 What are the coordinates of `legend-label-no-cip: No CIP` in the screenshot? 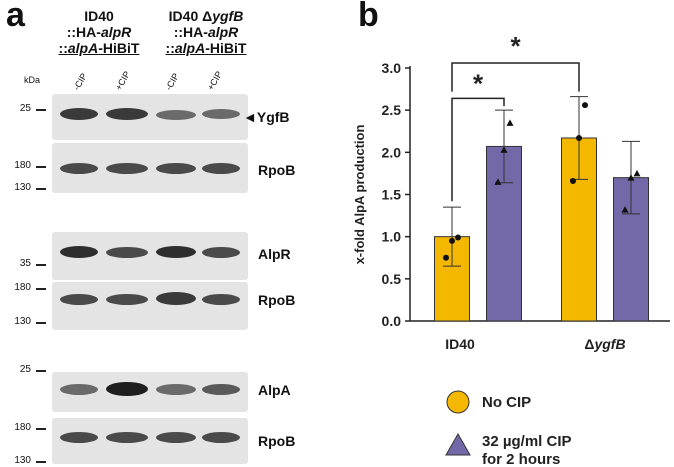 It's located at (506, 402).